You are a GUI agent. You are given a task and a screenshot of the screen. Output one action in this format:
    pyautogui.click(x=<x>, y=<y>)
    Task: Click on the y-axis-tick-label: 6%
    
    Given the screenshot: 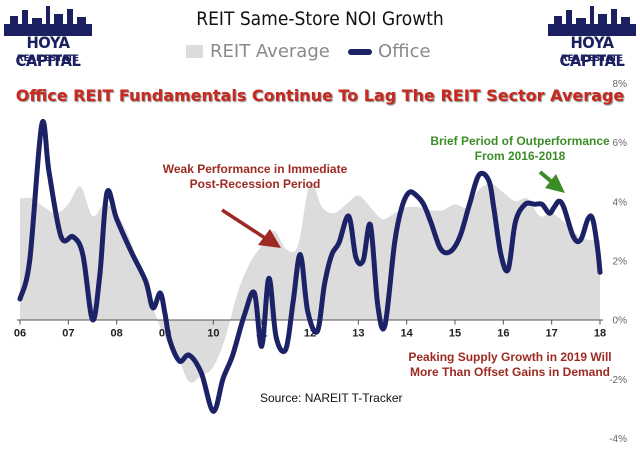 What is the action you would take?
    pyautogui.click(x=620, y=143)
    